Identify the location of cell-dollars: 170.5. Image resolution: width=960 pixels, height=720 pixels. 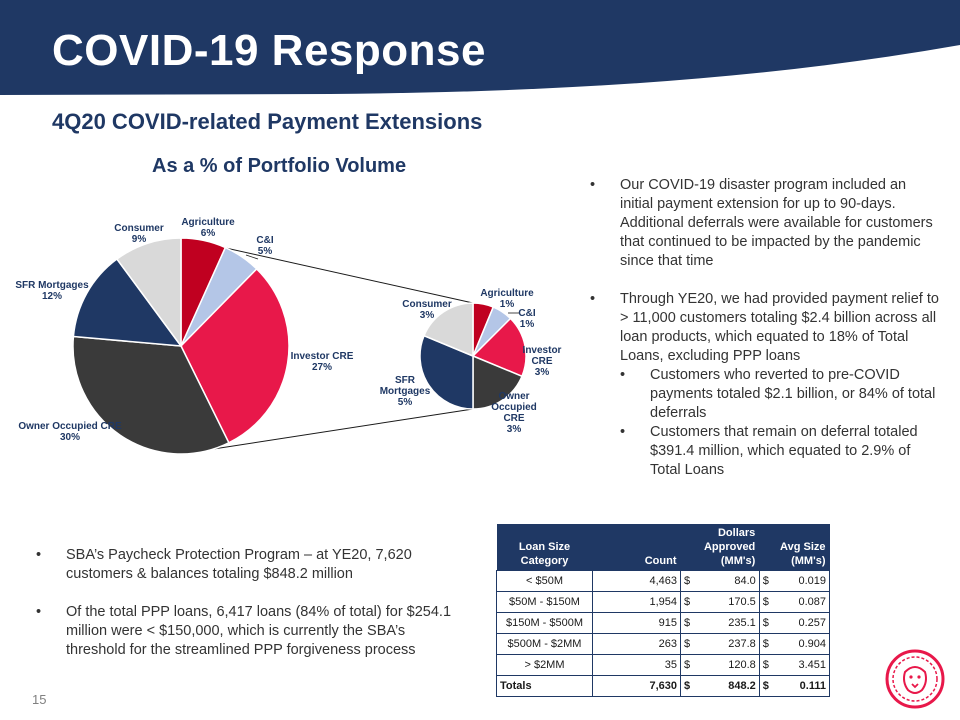
(728, 602).